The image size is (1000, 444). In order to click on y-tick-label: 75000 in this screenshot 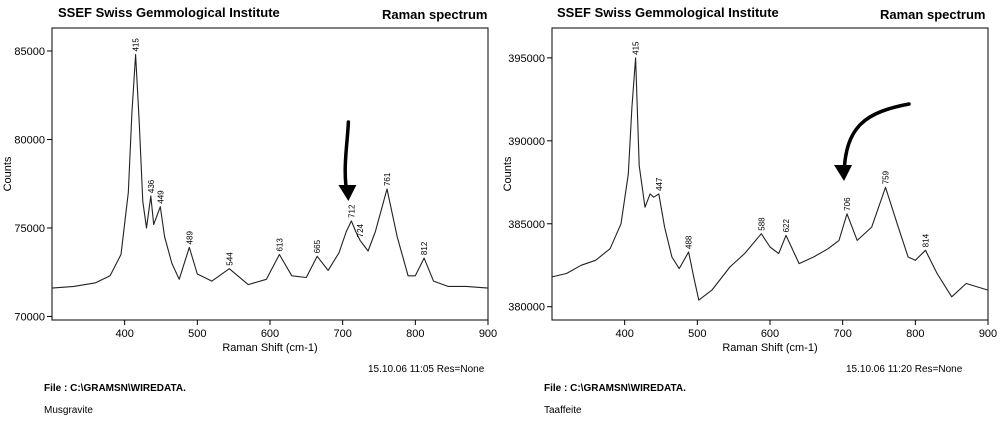, I will do `click(29, 229)`.